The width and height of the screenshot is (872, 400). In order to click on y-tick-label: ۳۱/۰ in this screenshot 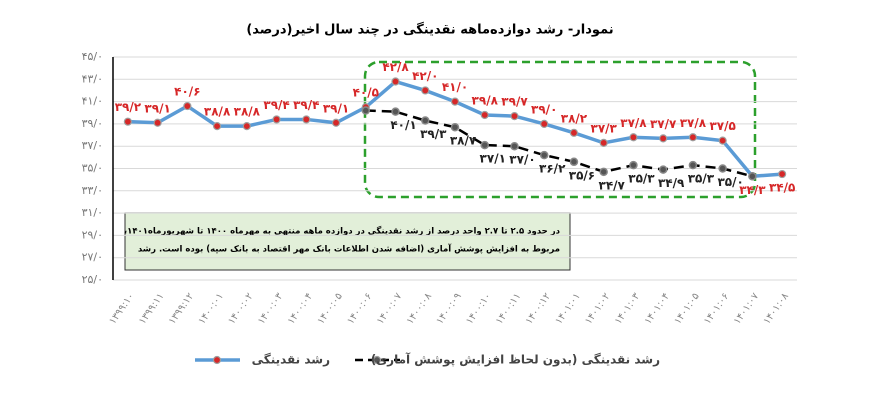, I will do `click(92, 212)`.